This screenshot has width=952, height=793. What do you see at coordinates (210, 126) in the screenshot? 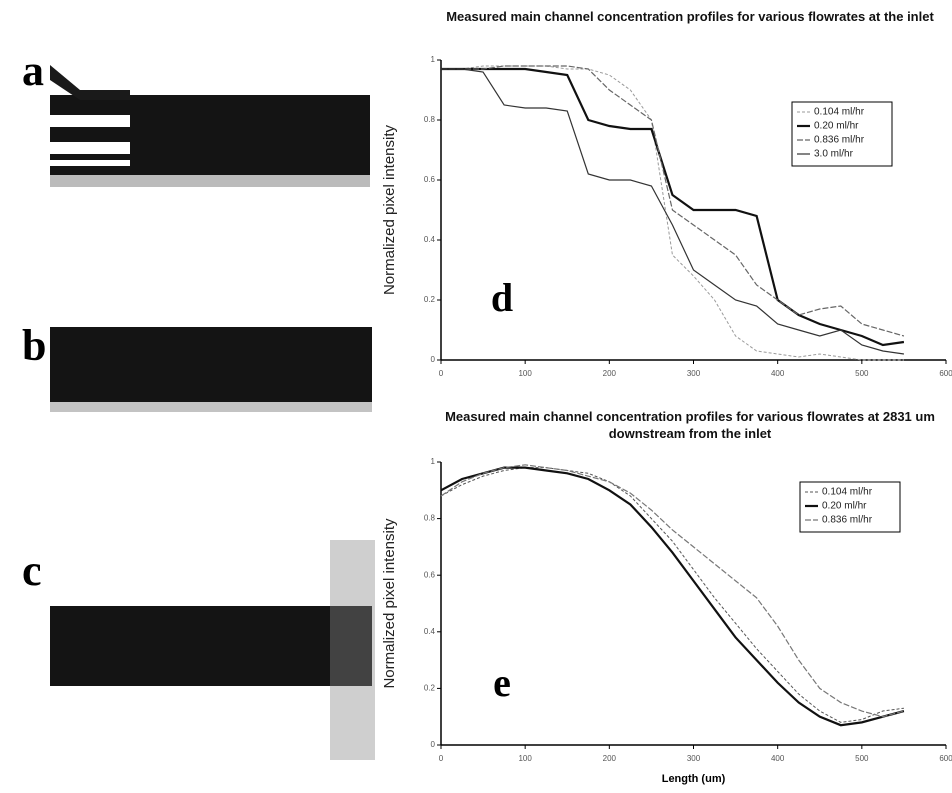
I see `micrograph-a` at bounding box center [210, 126].